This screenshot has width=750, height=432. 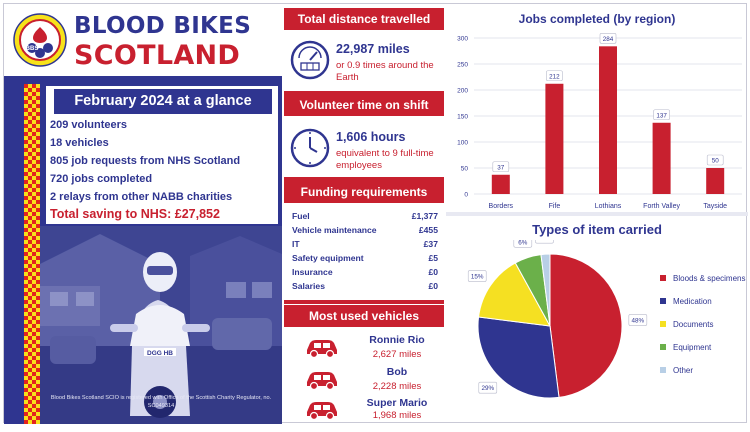 I want to click on funding-value: £1,377, so click(x=424, y=216).